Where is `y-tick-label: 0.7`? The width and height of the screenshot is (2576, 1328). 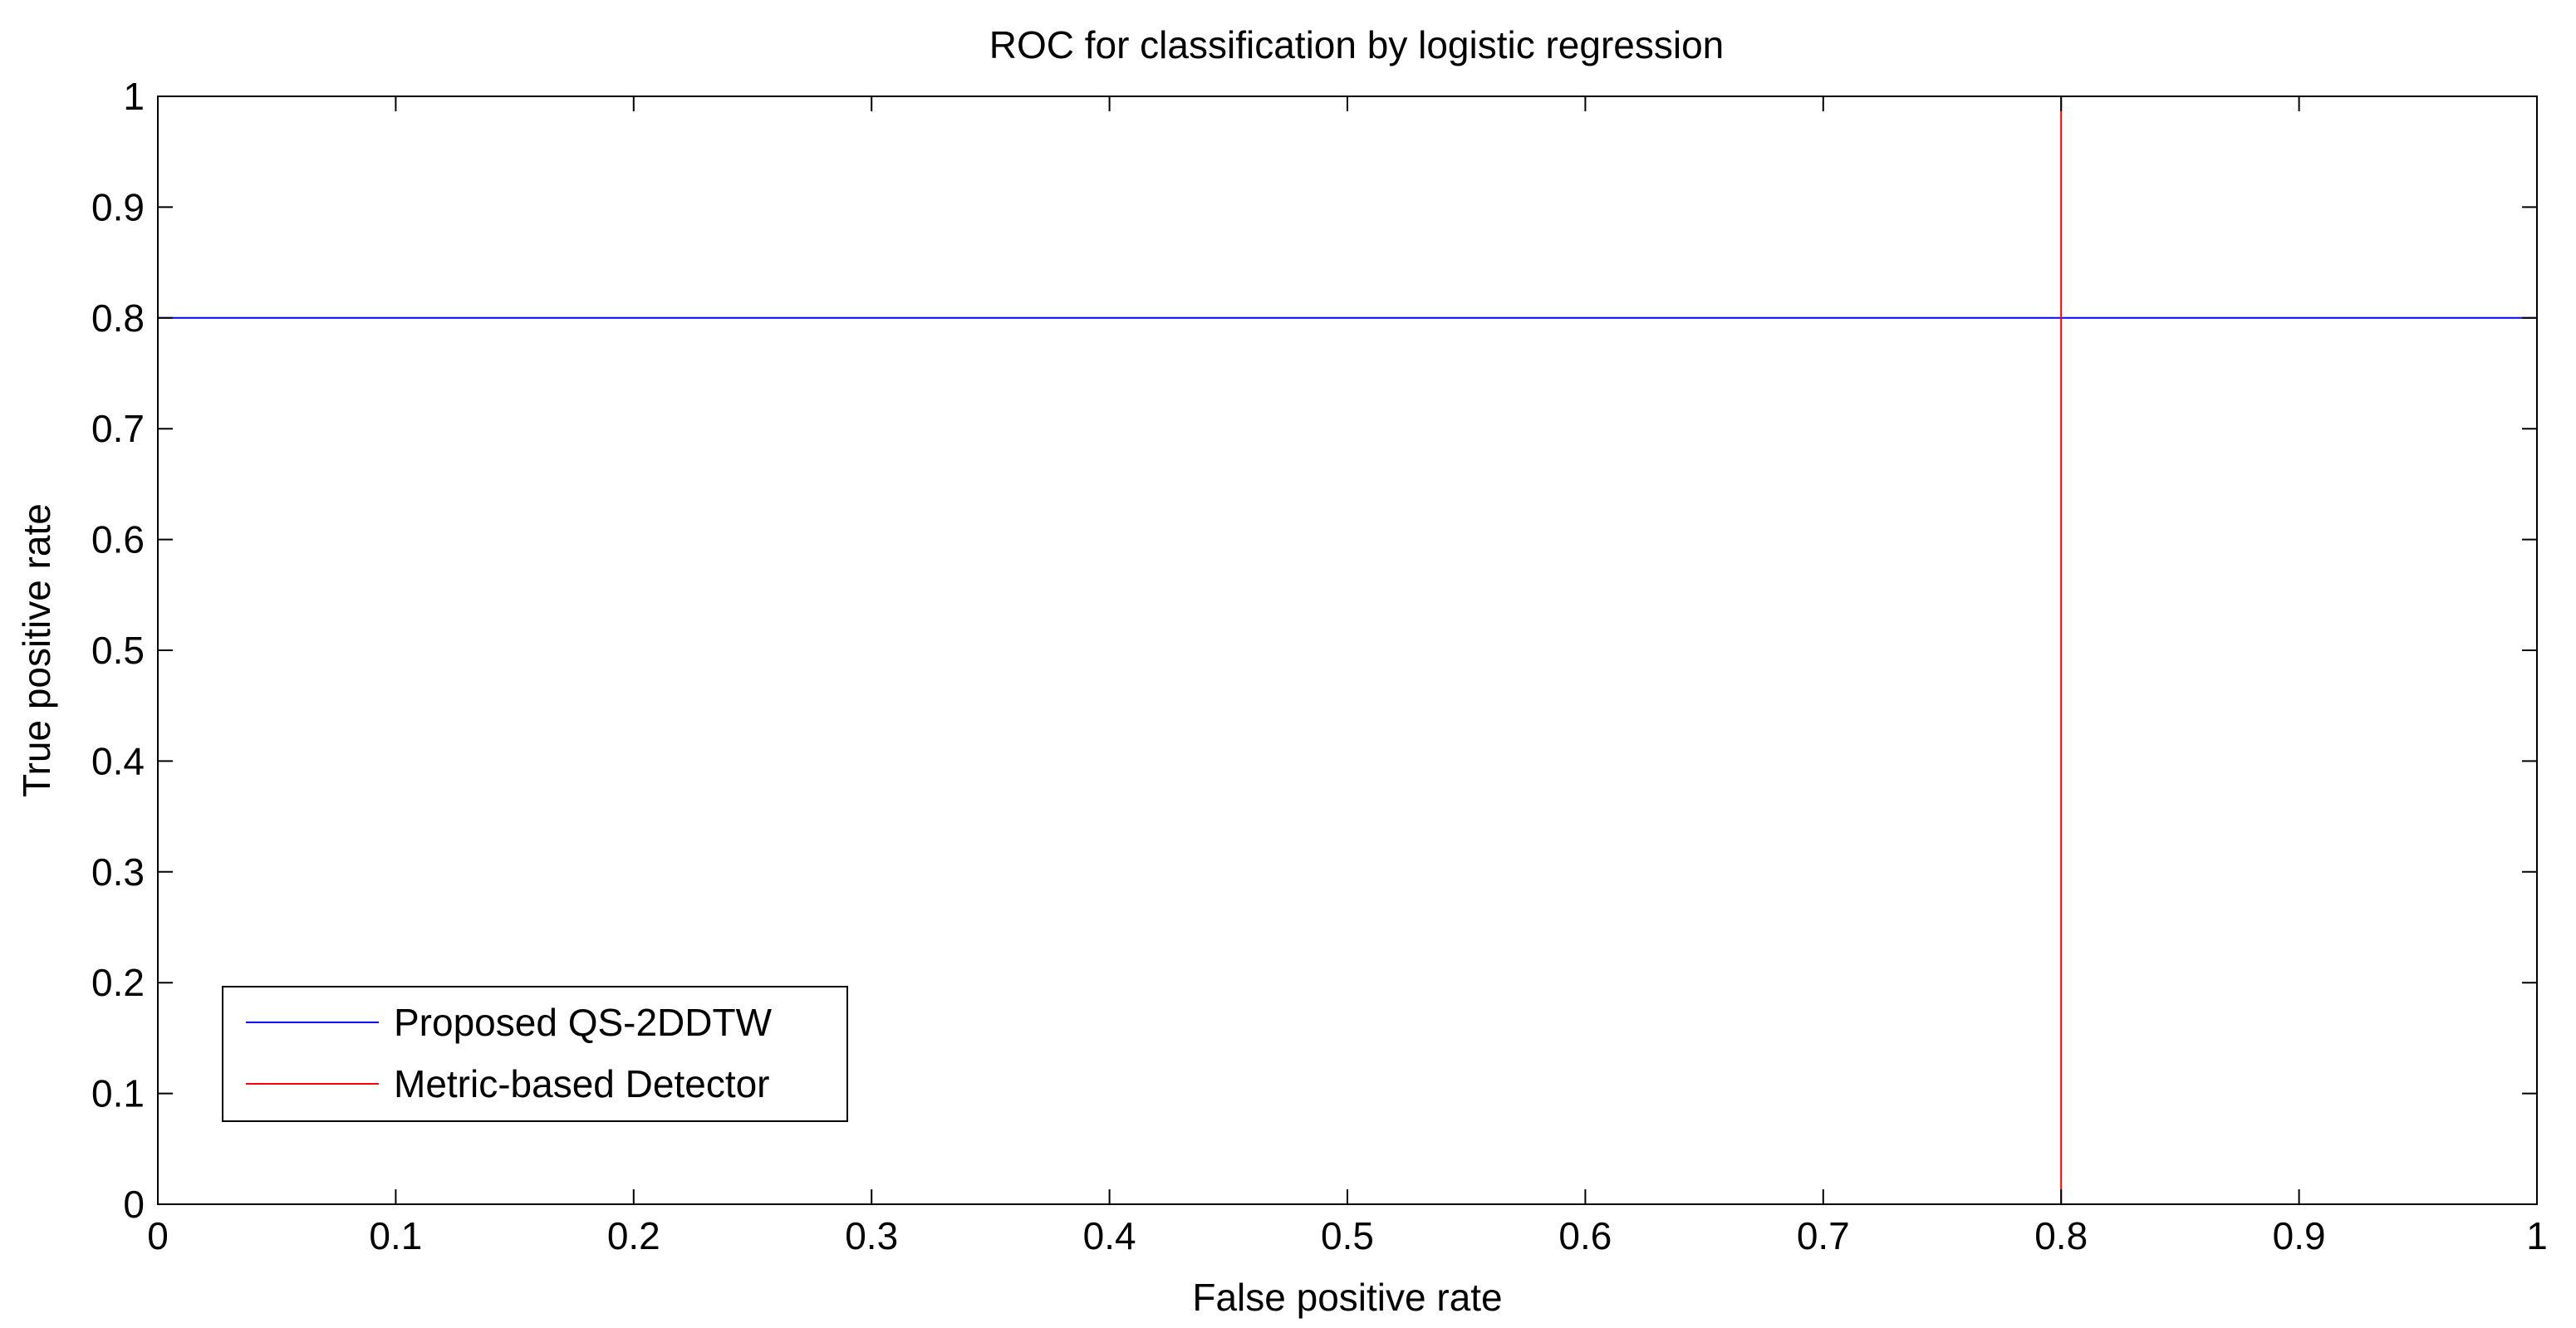 y-tick-label: 0.7 is located at coordinates (118, 428).